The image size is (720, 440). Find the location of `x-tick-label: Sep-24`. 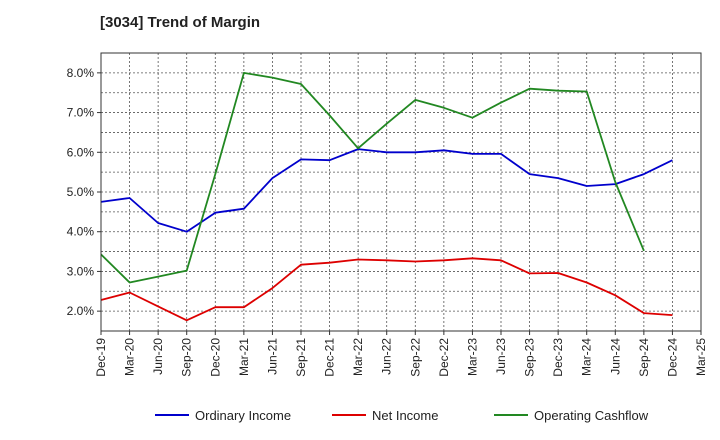

x-tick-label: Sep-24 is located at coordinates (644, 357).